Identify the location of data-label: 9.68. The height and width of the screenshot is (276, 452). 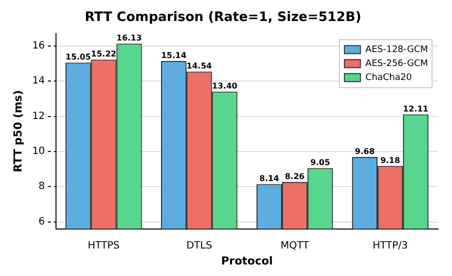
(365, 151).